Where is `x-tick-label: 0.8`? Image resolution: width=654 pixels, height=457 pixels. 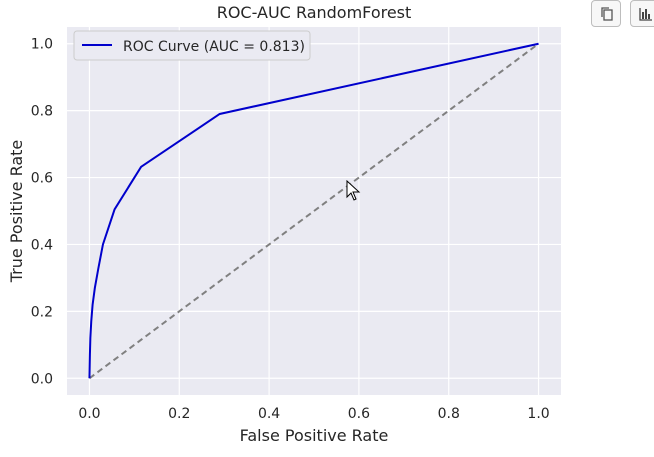 x-tick-label: 0.8 is located at coordinates (449, 414).